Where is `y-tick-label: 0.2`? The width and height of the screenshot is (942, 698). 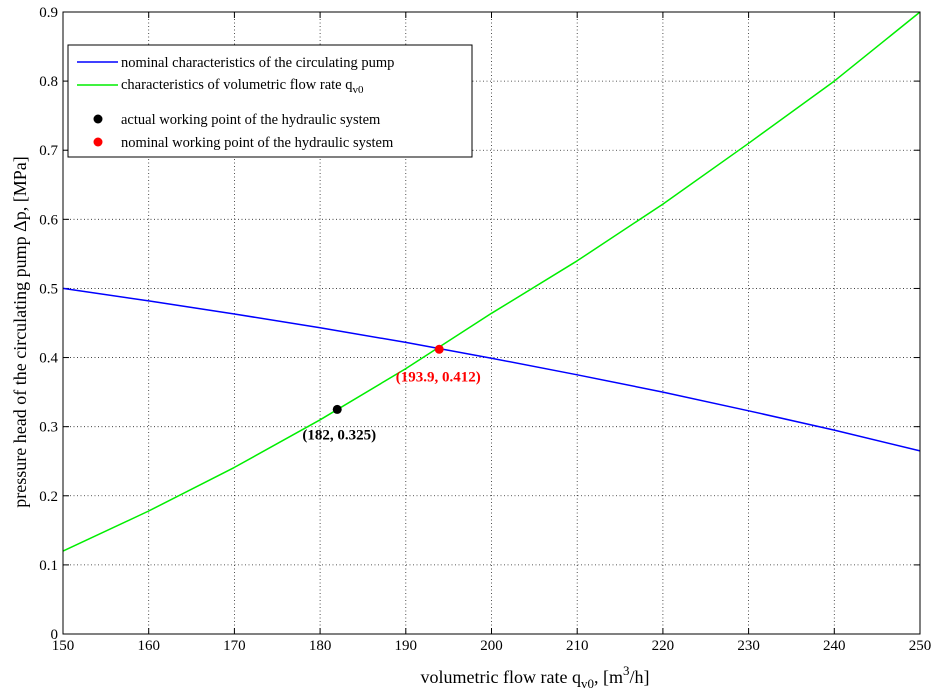
y-tick-label: 0.2 is located at coordinates (48, 497).